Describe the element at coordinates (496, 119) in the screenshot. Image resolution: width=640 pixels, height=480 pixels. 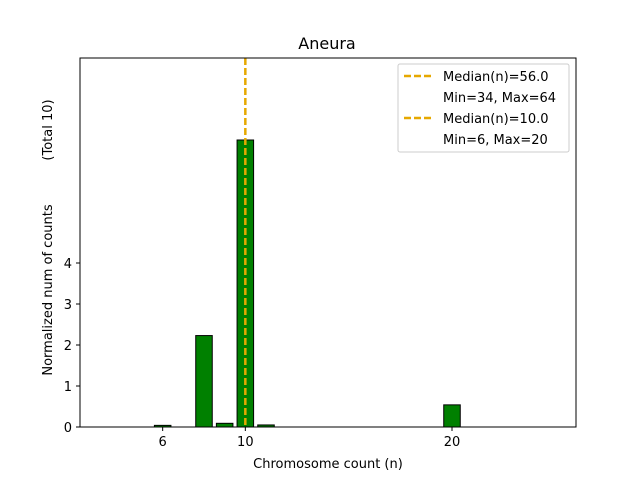
I see `legend-entry-median-2: Median(n)=10.0` at that location.